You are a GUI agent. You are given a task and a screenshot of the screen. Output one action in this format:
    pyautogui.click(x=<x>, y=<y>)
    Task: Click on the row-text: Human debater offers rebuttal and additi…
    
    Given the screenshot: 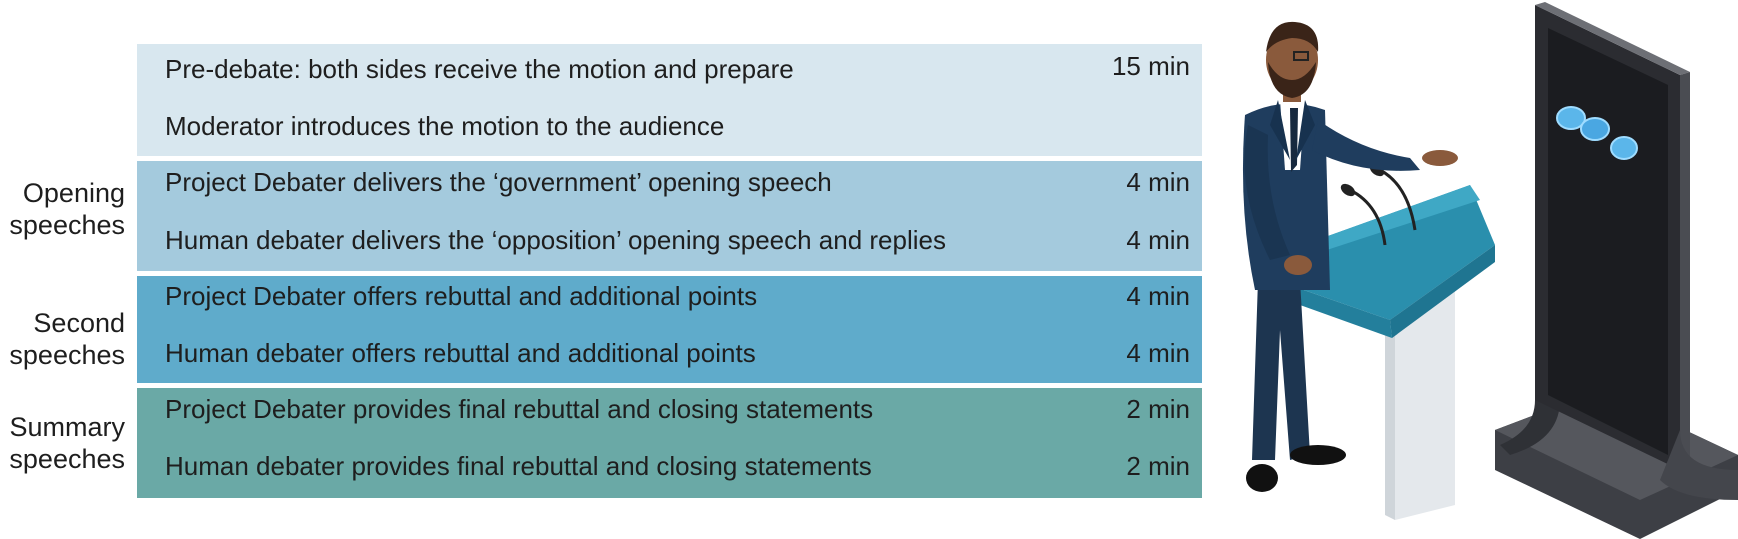 What is the action you would take?
    pyautogui.click(x=460, y=353)
    